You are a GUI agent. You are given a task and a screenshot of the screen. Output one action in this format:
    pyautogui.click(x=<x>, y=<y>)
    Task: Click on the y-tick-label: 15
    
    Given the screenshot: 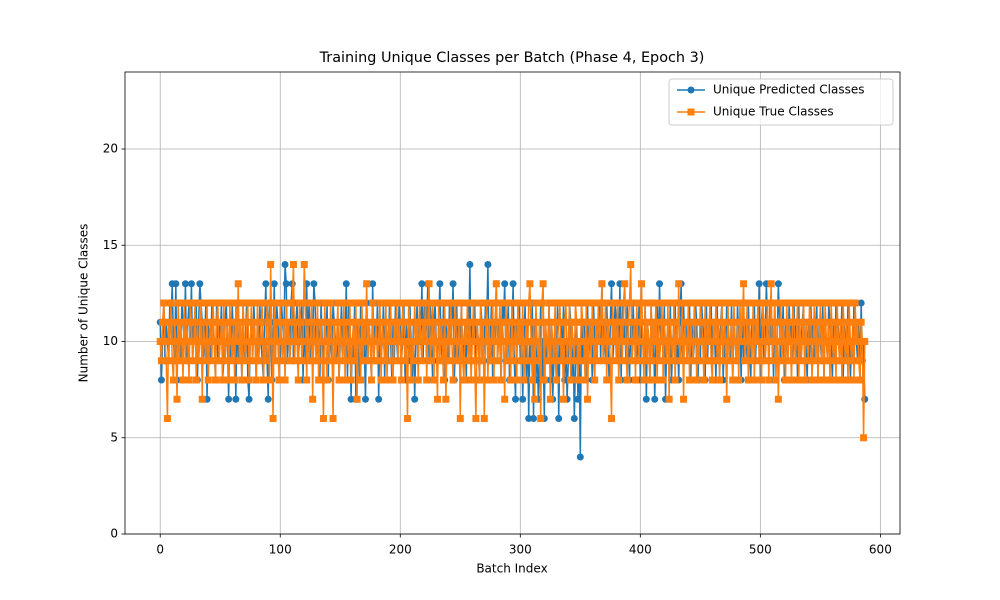 What is the action you would take?
    pyautogui.click(x=110, y=245)
    